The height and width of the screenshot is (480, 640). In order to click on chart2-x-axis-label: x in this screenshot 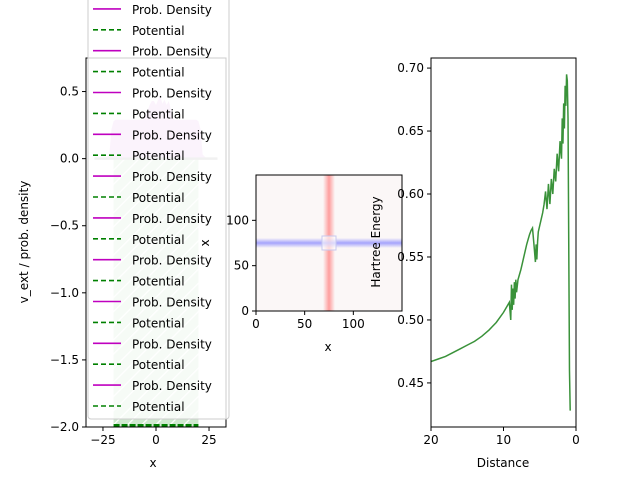, I will do `click(327, 347)`.